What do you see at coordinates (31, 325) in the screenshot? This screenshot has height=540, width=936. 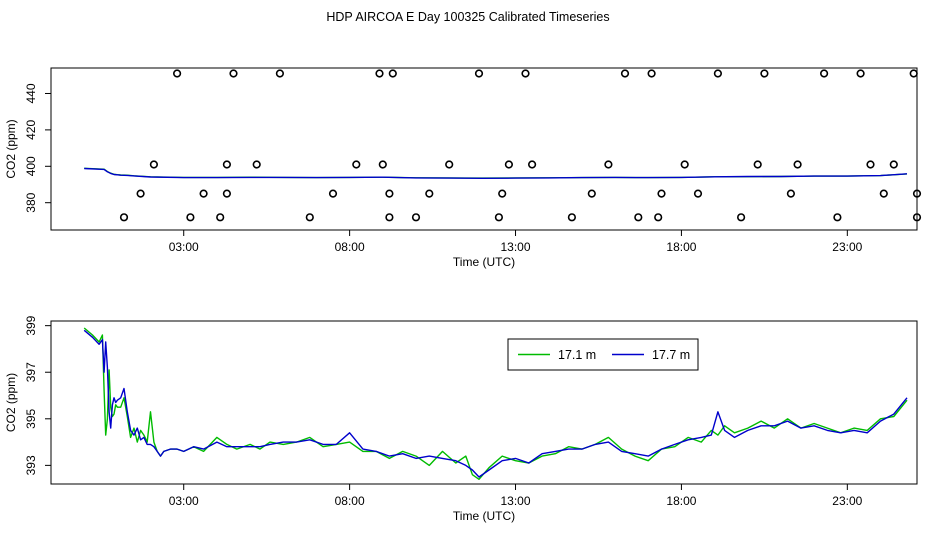 I see `y-tick-label: 399` at bounding box center [31, 325].